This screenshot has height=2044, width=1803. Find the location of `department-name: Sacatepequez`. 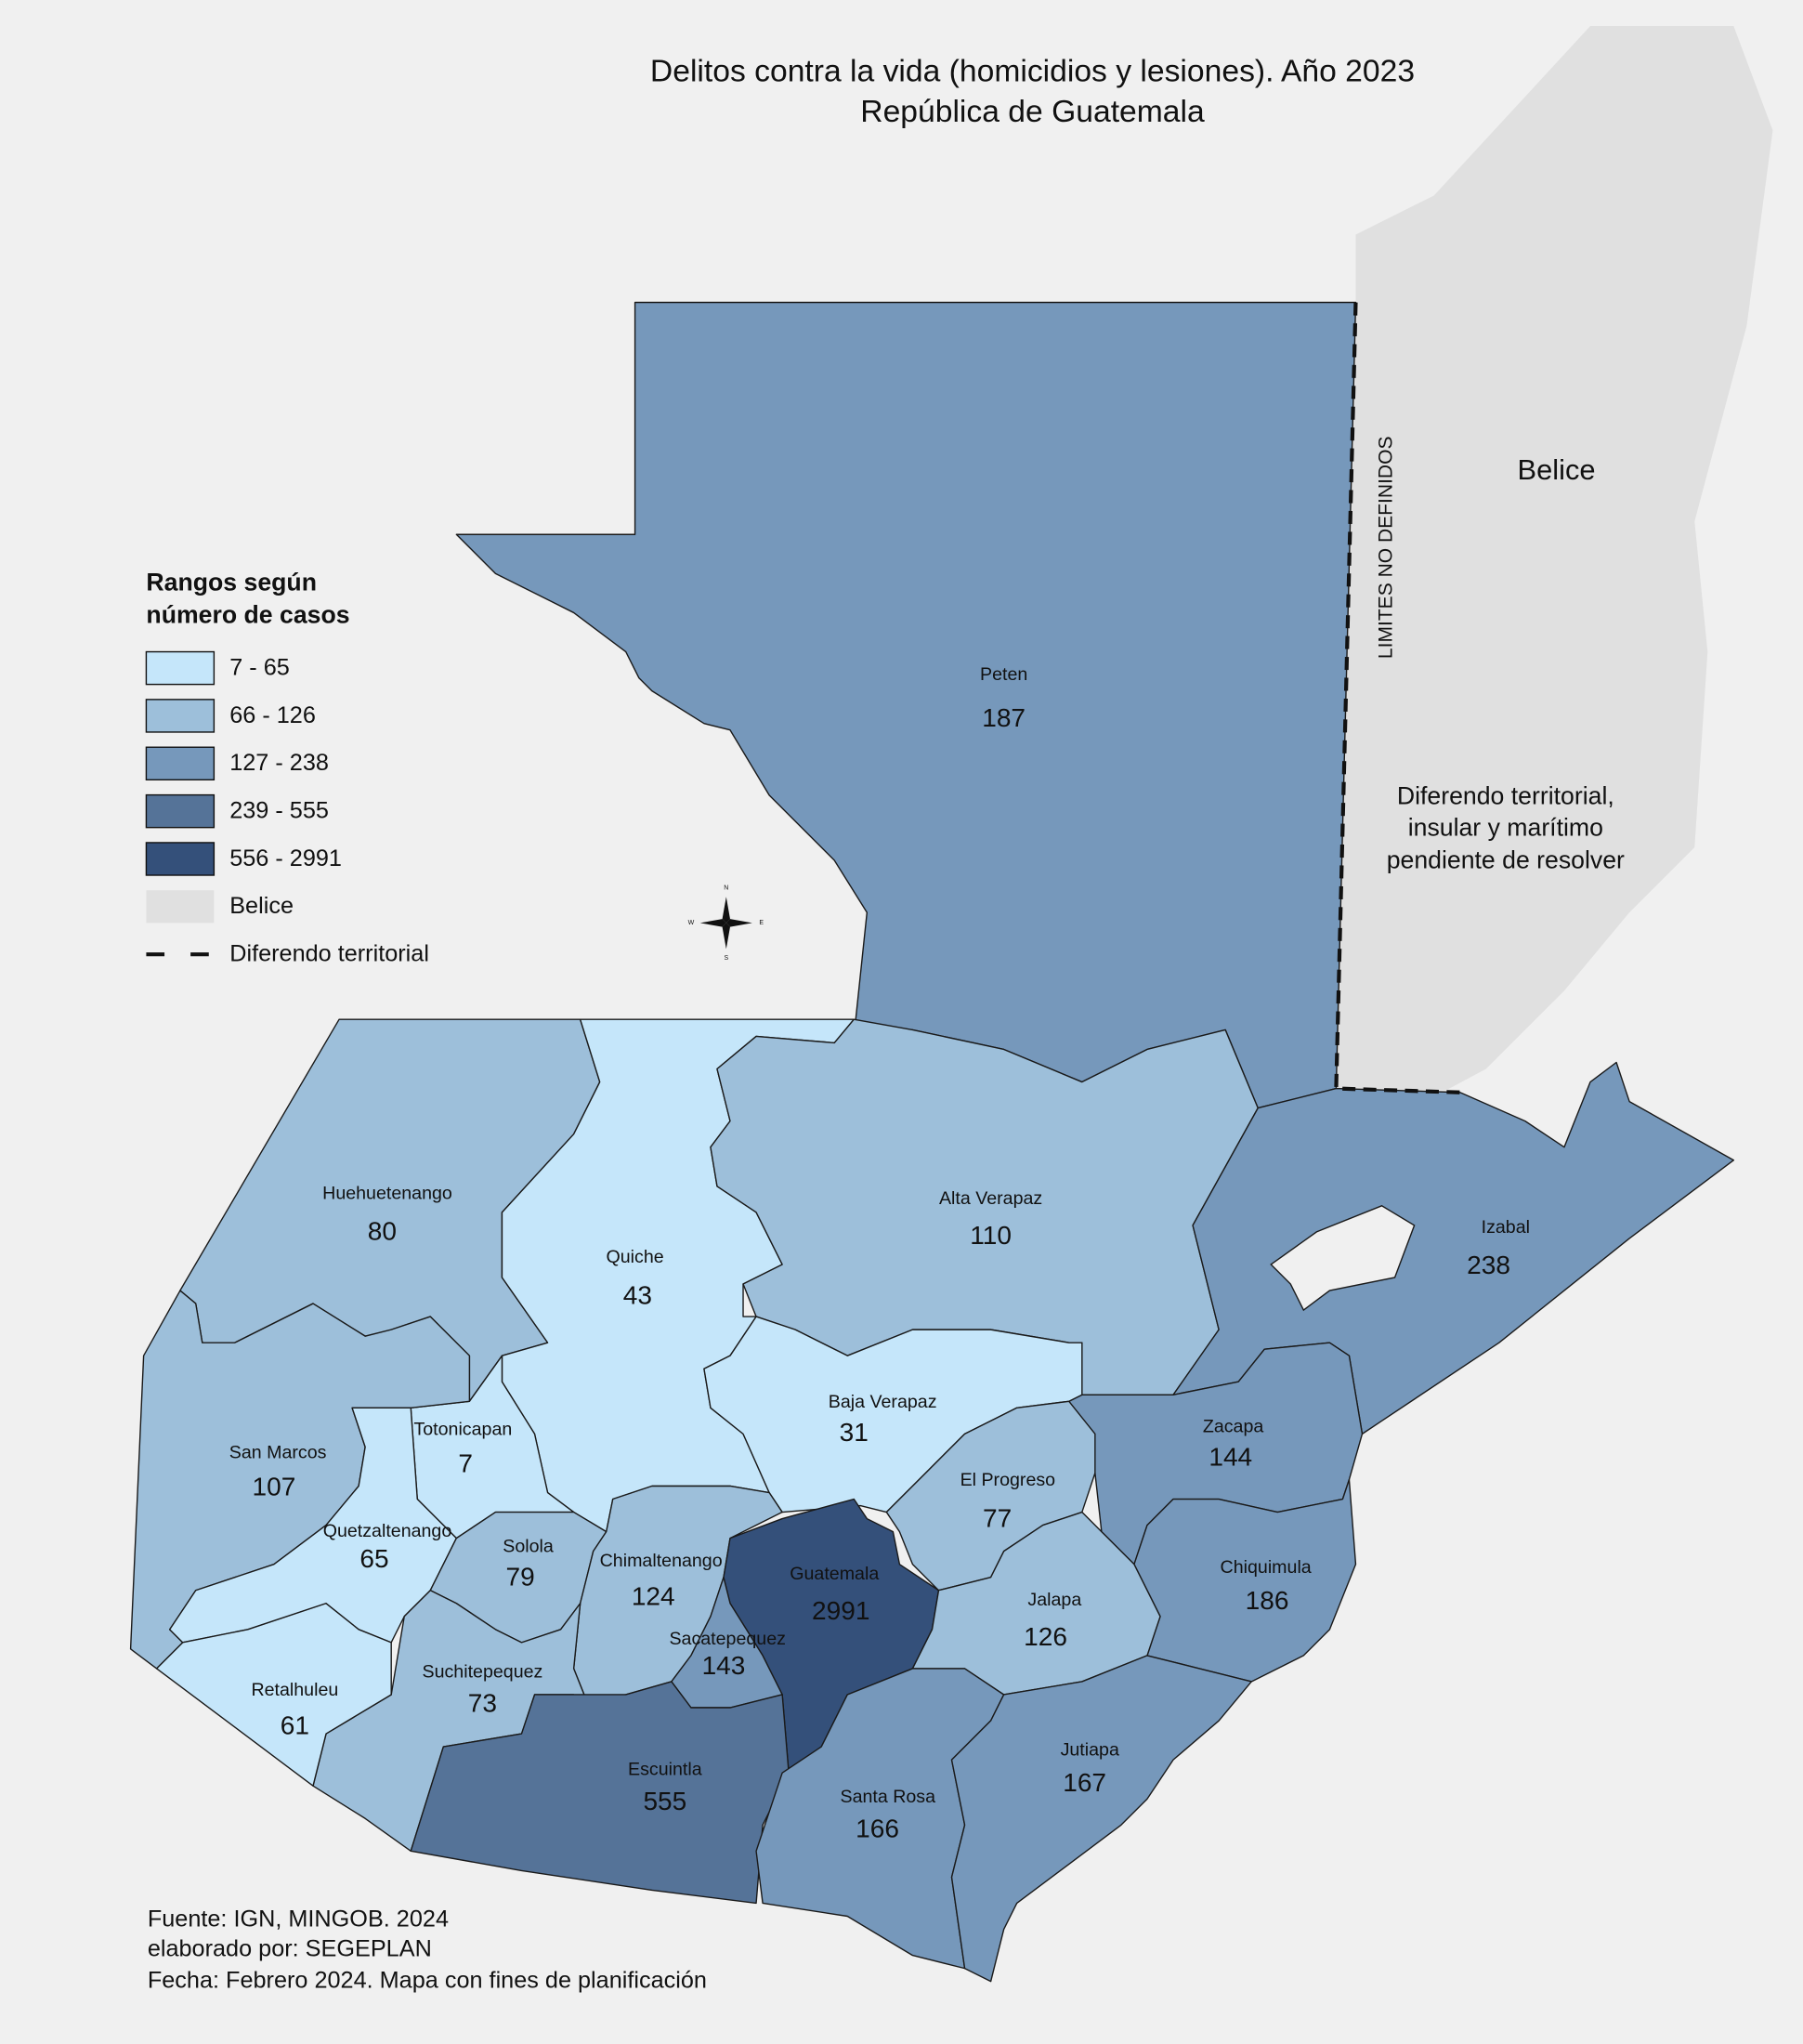

department-name: Sacatepequez is located at coordinates (727, 1639).